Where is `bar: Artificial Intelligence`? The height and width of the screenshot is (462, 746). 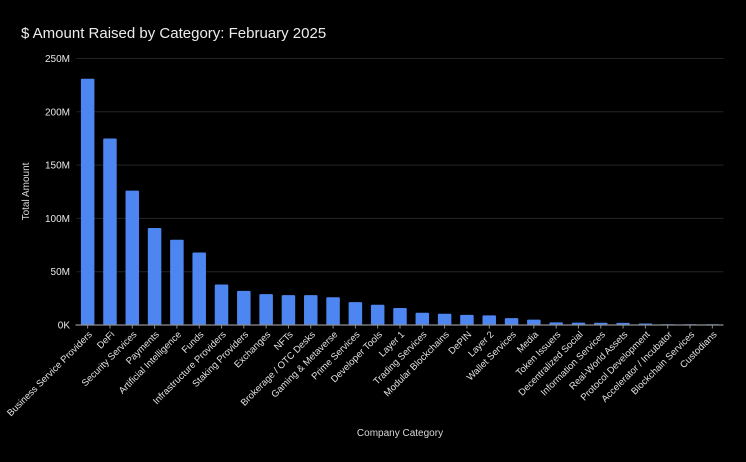
bar: Artificial Intelligence is located at coordinates (177, 282).